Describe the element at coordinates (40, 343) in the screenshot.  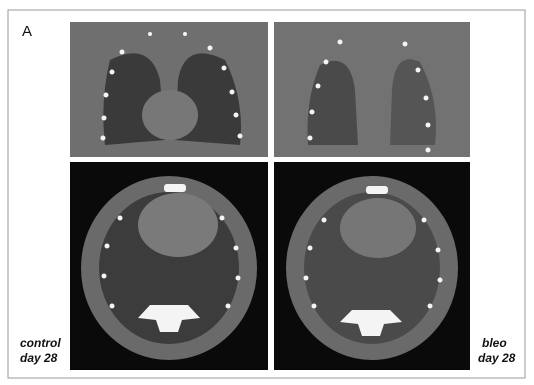
I see `caption-line: control` at that location.